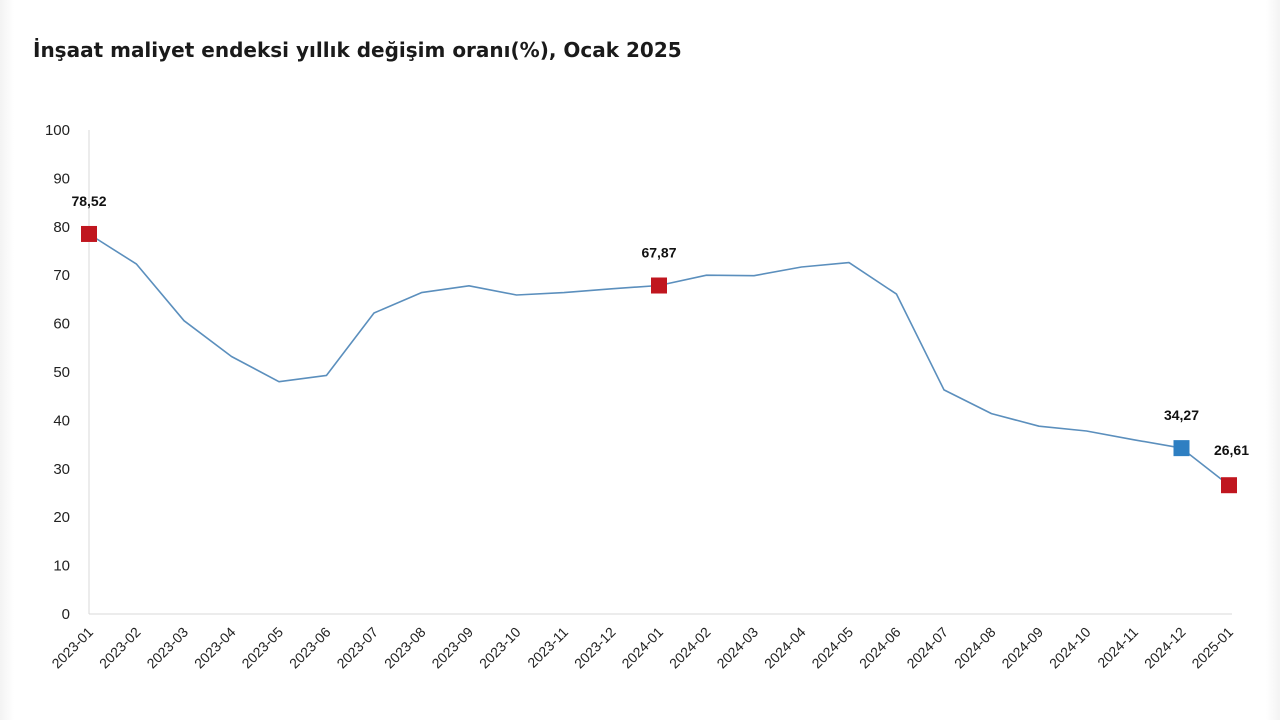  I want to click on y-axis: 0 10 20 30 40 50 60 70 80 90 100, so click(67, 372).